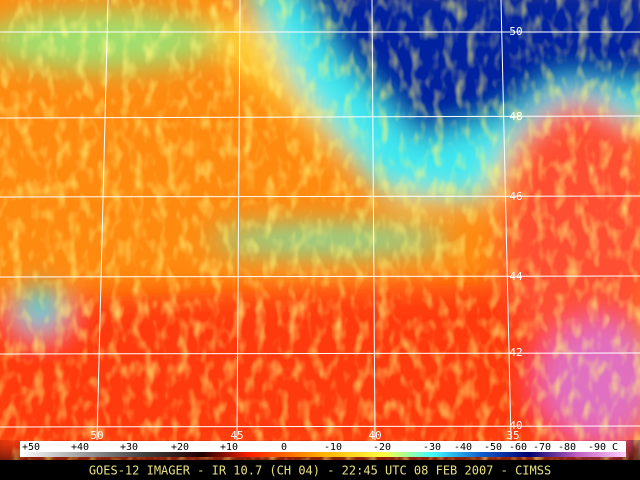 This screenshot has width=640, height=480. I want to click on latitude-labels: 50 48 46 44 42 40, so click(516, 228).